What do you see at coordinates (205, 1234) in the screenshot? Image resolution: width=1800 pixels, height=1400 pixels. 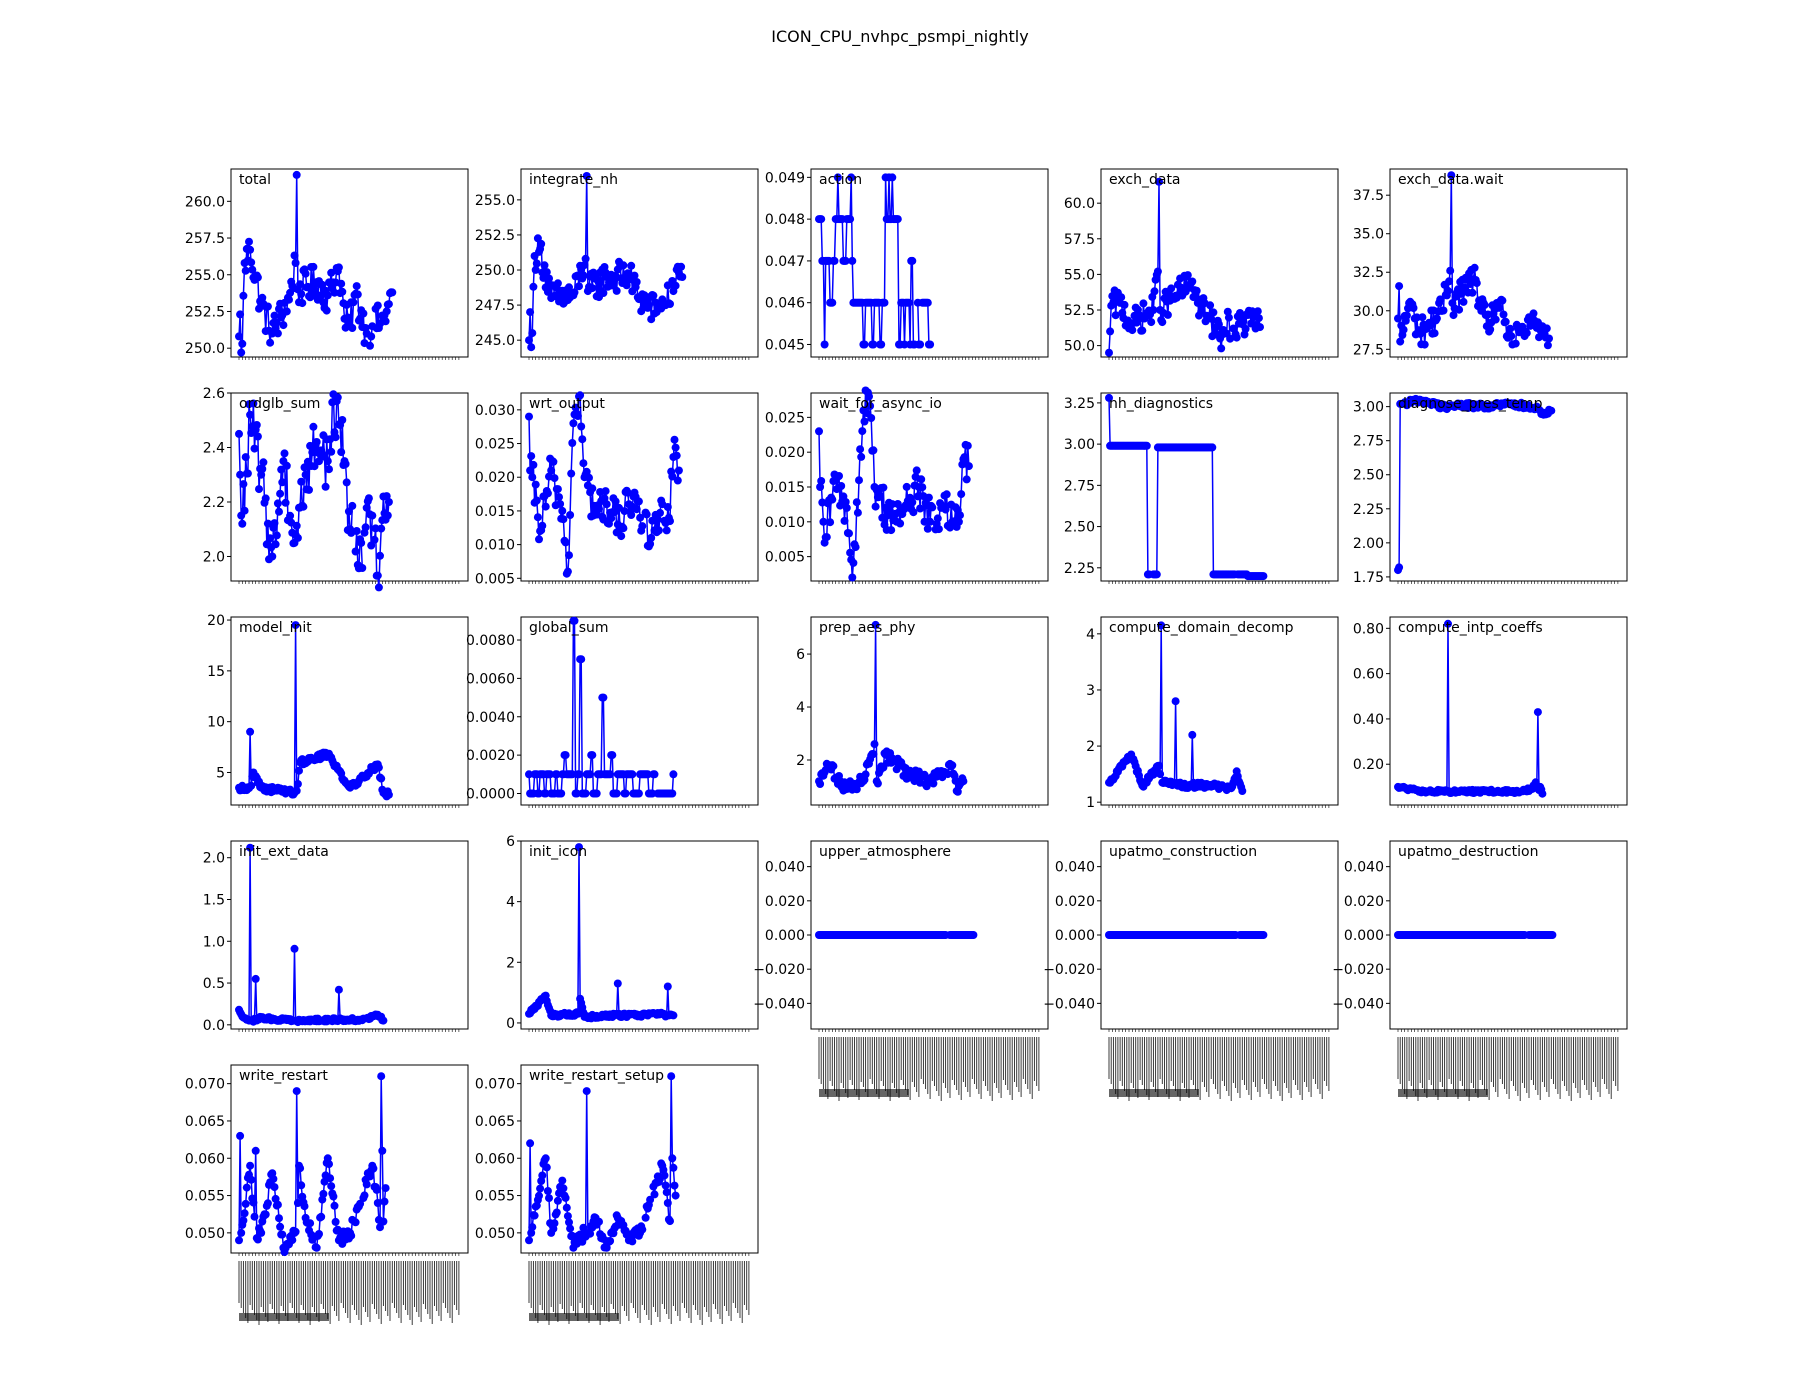 I see `y-tick-label: 0.050` at bounding box center [205, 1234].